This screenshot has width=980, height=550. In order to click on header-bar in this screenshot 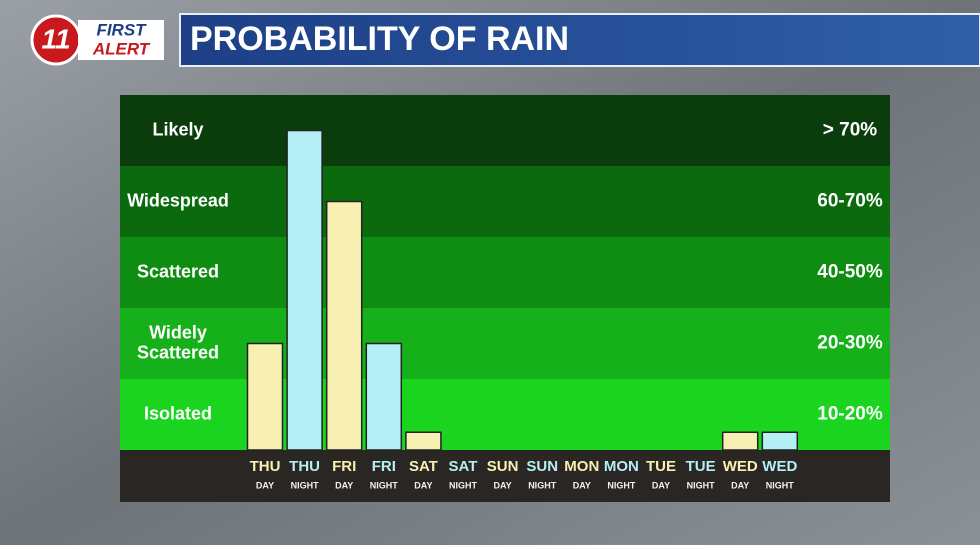, I will do `click(579, 40)`.